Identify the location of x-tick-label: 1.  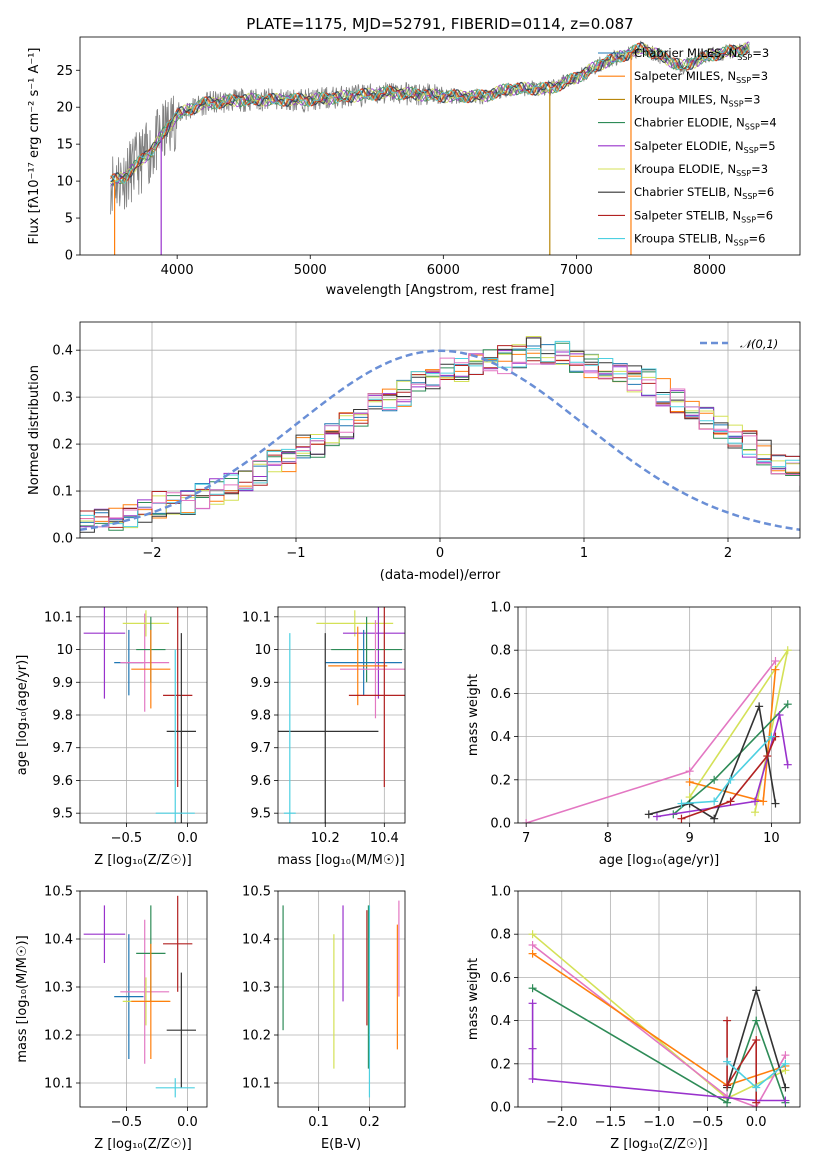
(584, 553).